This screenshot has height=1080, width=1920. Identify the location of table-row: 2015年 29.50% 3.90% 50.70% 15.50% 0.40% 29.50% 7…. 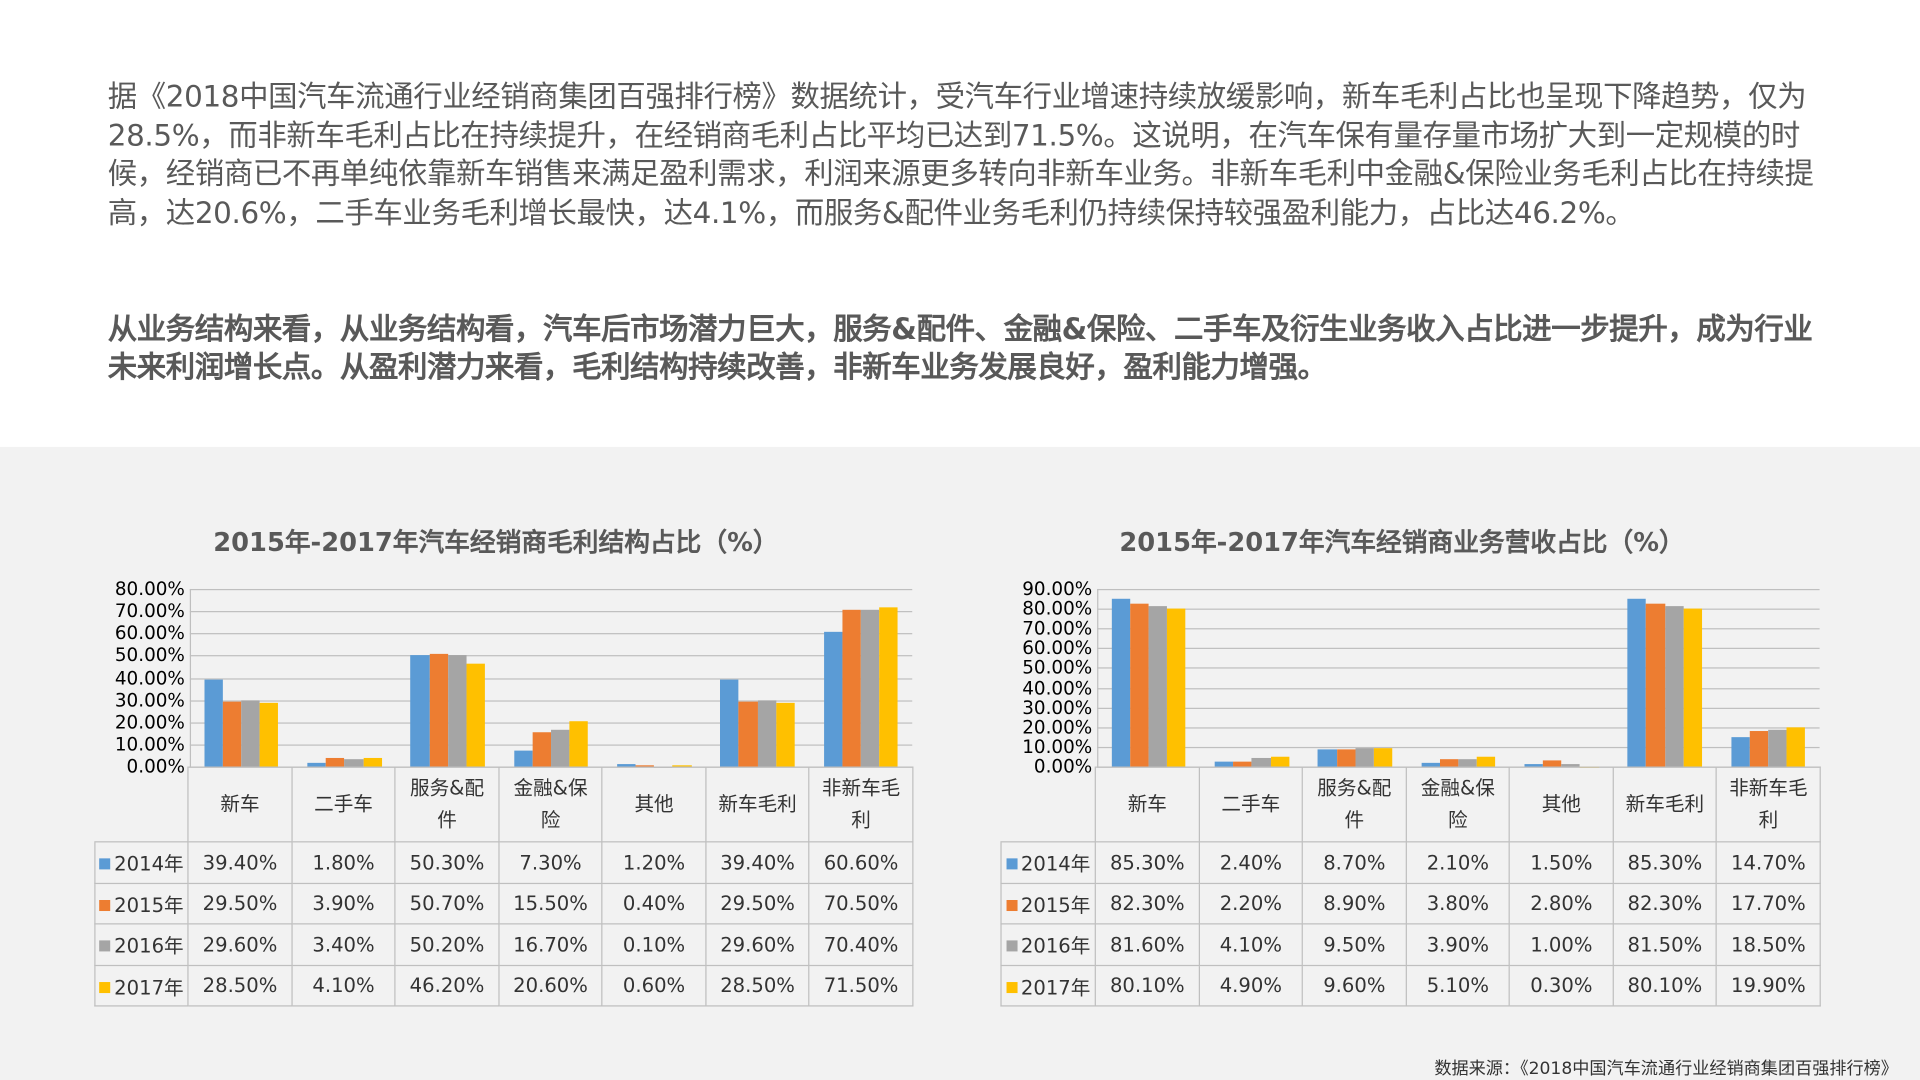
(504, 903).